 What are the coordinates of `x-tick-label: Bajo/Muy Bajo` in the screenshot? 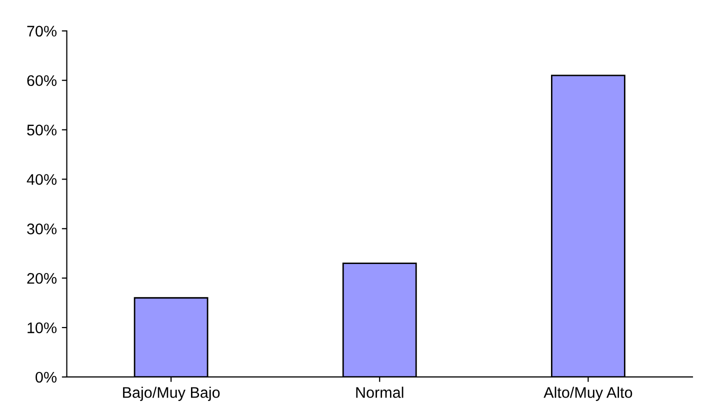 It's located at (171, 393).